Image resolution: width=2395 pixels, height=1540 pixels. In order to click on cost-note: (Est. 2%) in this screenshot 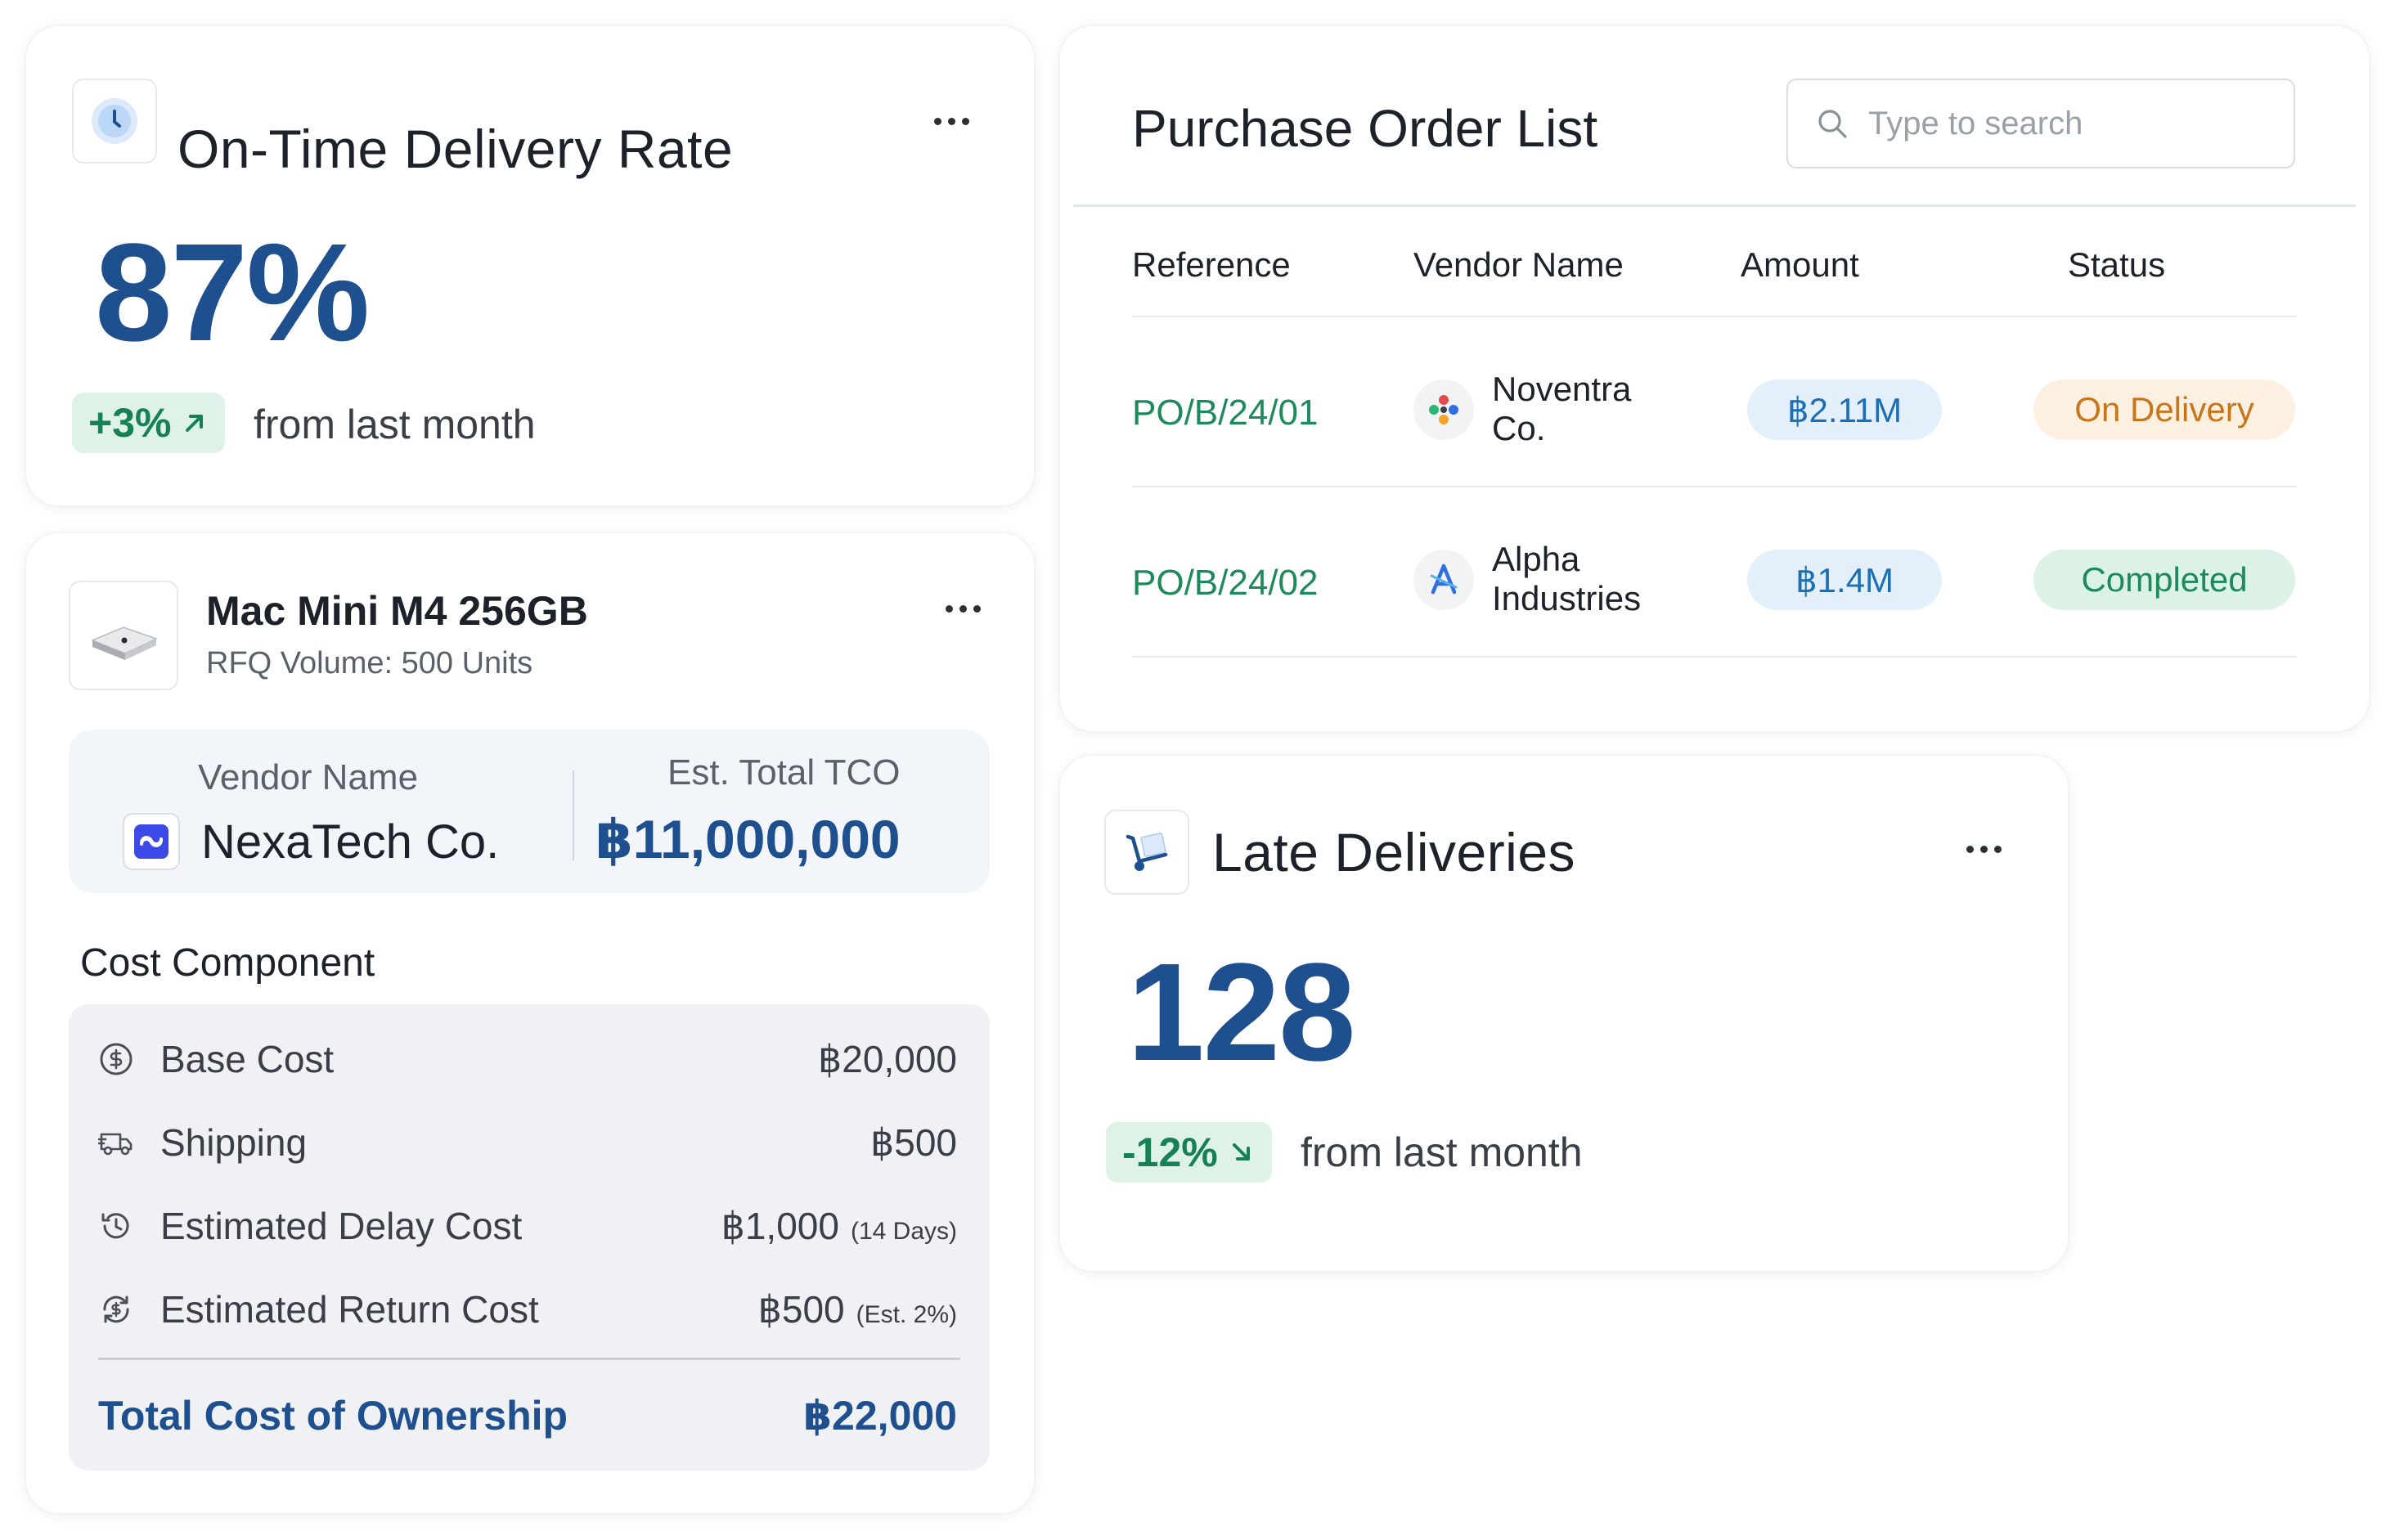, I will do `click(906, 1314)`.